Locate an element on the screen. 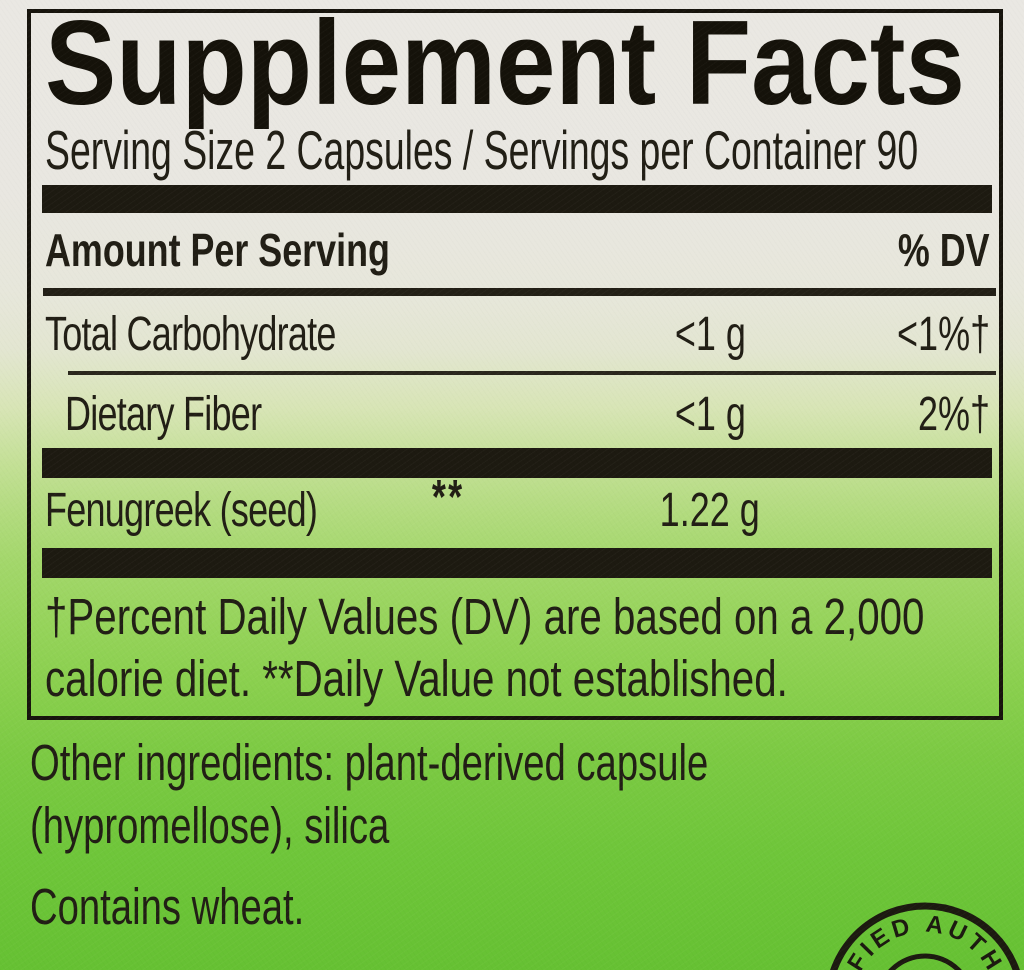 This screenshot has width=1024, height=970. thick-divider-middle is located at coordinates (517, 463).